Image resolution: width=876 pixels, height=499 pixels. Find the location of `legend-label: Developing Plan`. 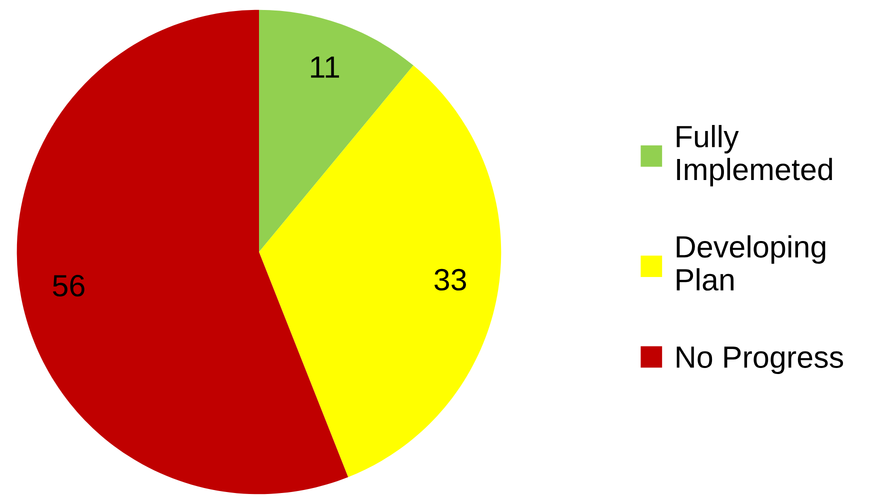

legend-label: Developing Plan is located at coordinates (751, 263).